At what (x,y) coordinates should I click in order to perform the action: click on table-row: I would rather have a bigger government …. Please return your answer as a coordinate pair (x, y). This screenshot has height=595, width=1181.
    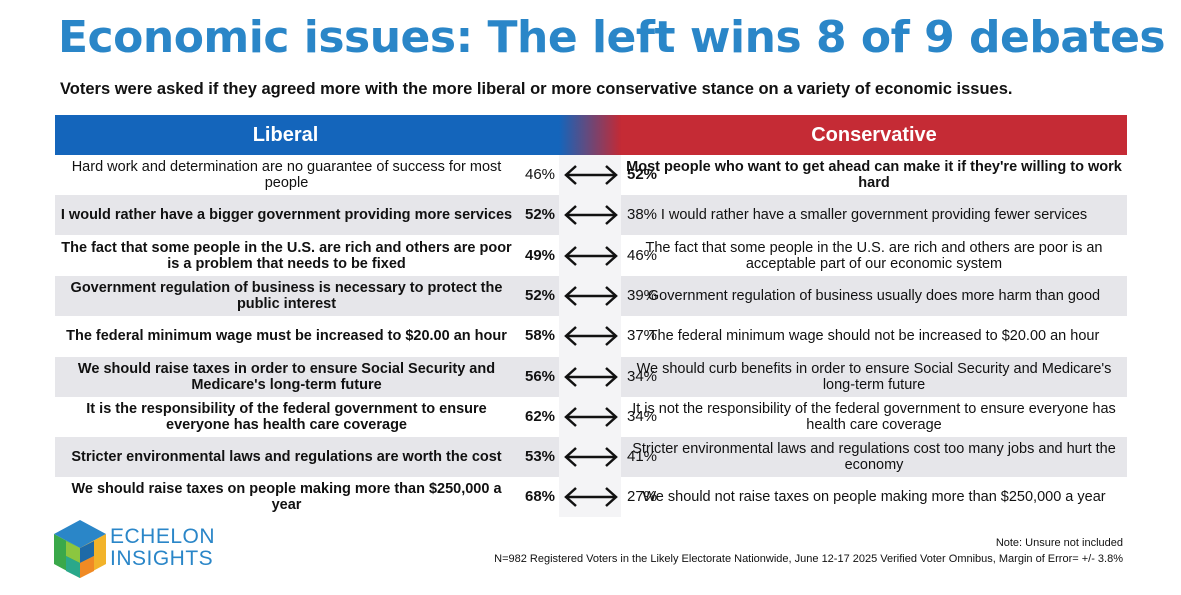
    Looking at the image, I should click on (591, 215).